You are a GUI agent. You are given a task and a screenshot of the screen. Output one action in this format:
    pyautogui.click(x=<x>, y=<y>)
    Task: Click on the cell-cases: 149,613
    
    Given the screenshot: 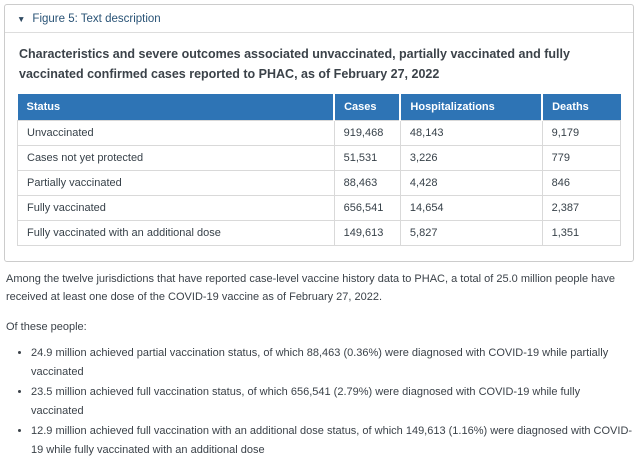 What is the action you would take?
    pyautogui.click(x=367, y=233)
    